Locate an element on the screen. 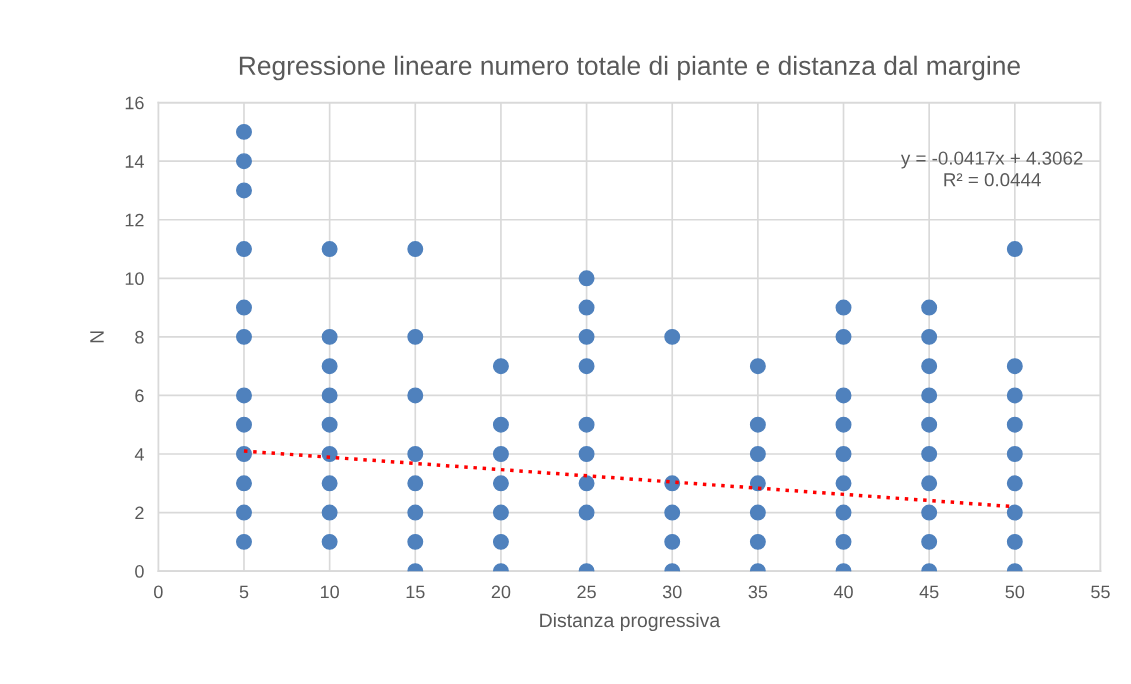 The image size is (1131, 684). y-tick-label: 16 is located at coordinates (134, 103).